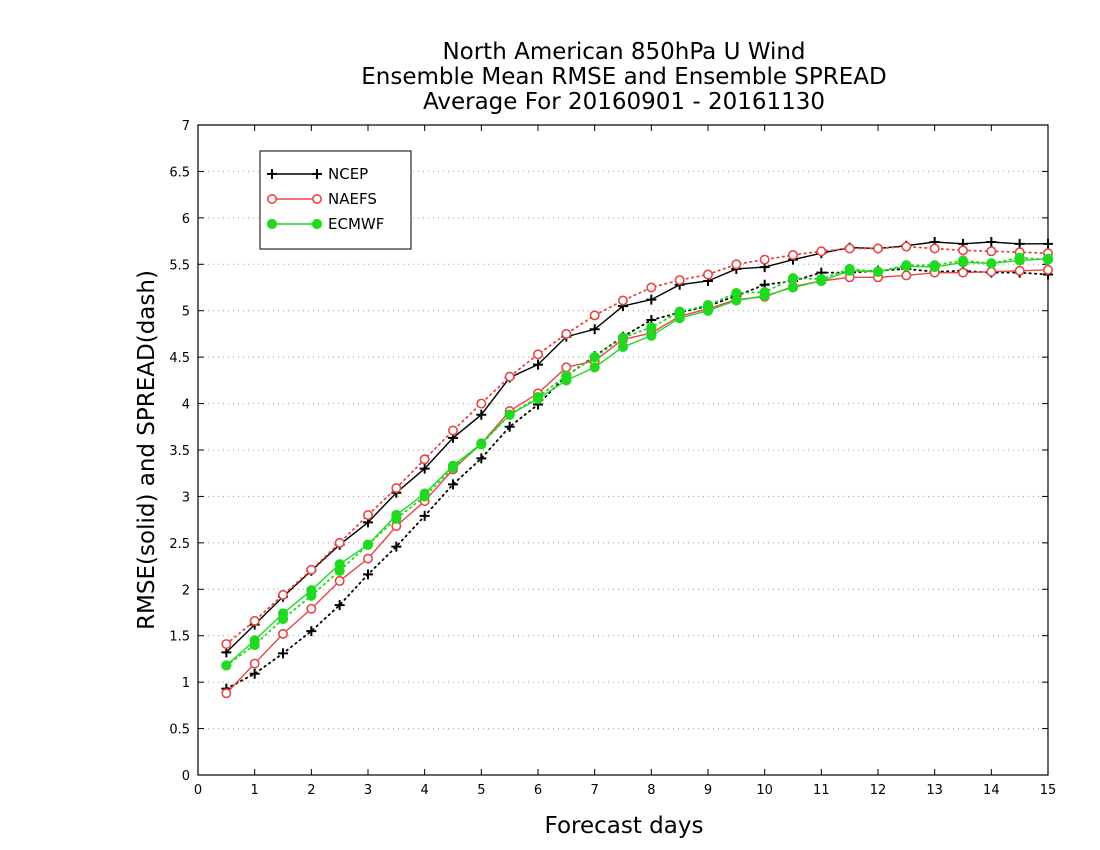  Describe the element at coordinates (255, 790) in the screenshot. I see `x-tick-label: 1` at that location.